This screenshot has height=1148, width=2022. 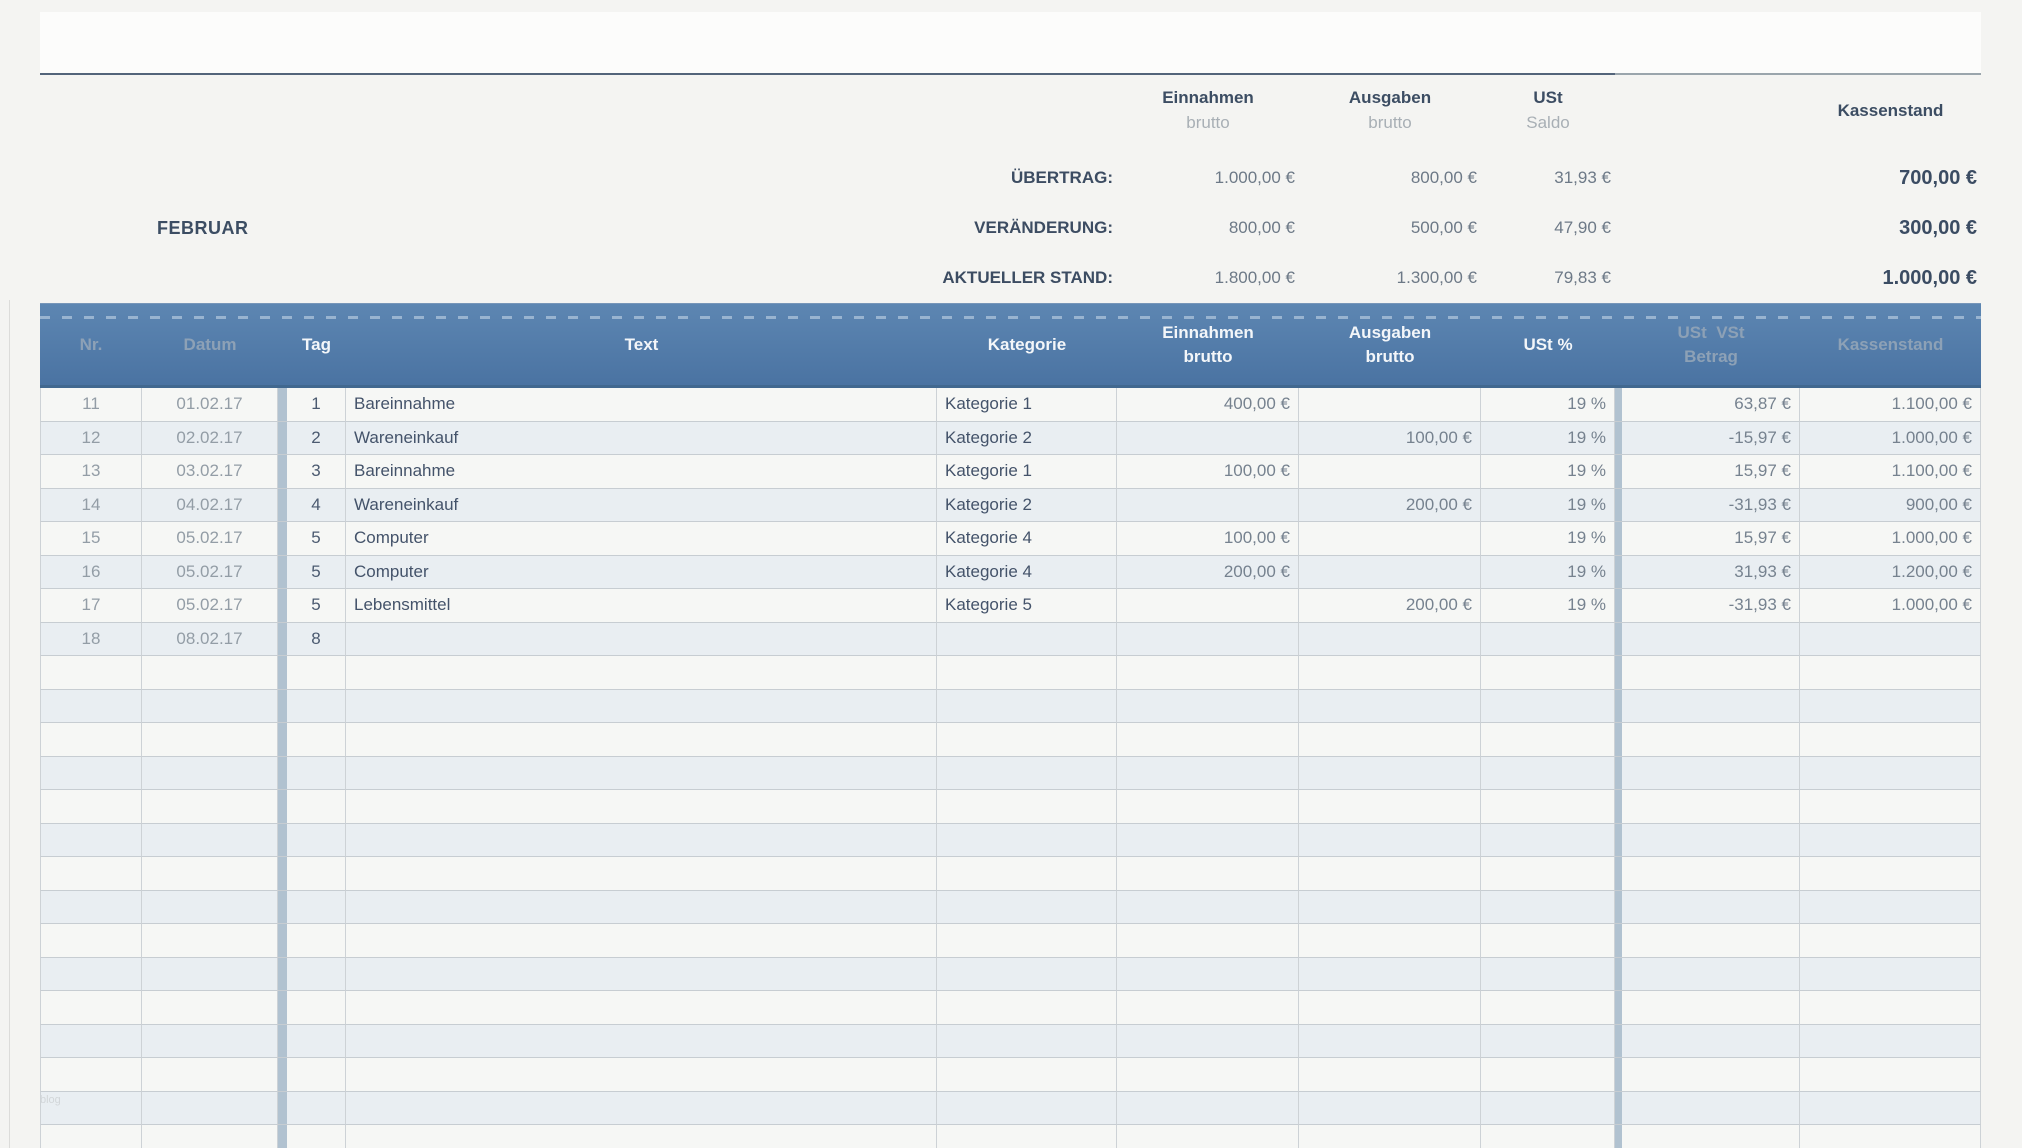 What do you see at coordinates (1711, 572) in the screenshot?
I see `cell-betrag: 31,93 €` at bounding box center [1711, 572].